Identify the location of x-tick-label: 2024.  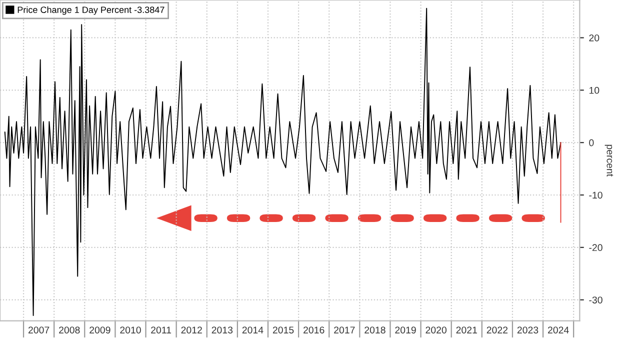
(558, 330).